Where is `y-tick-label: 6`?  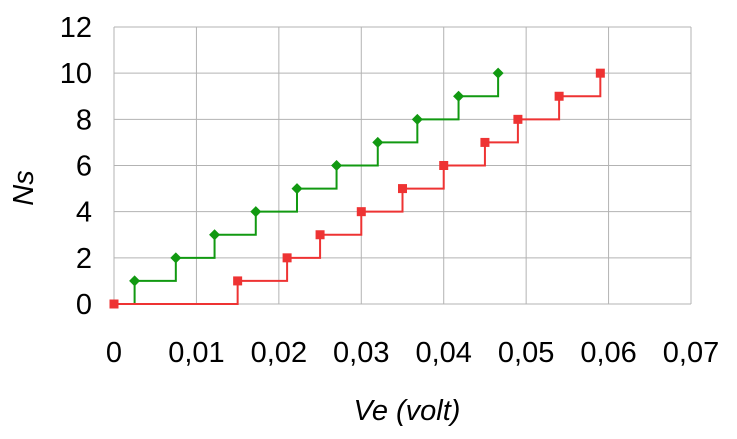
y-tick-label: 6 is located at coordinates (84, 167).